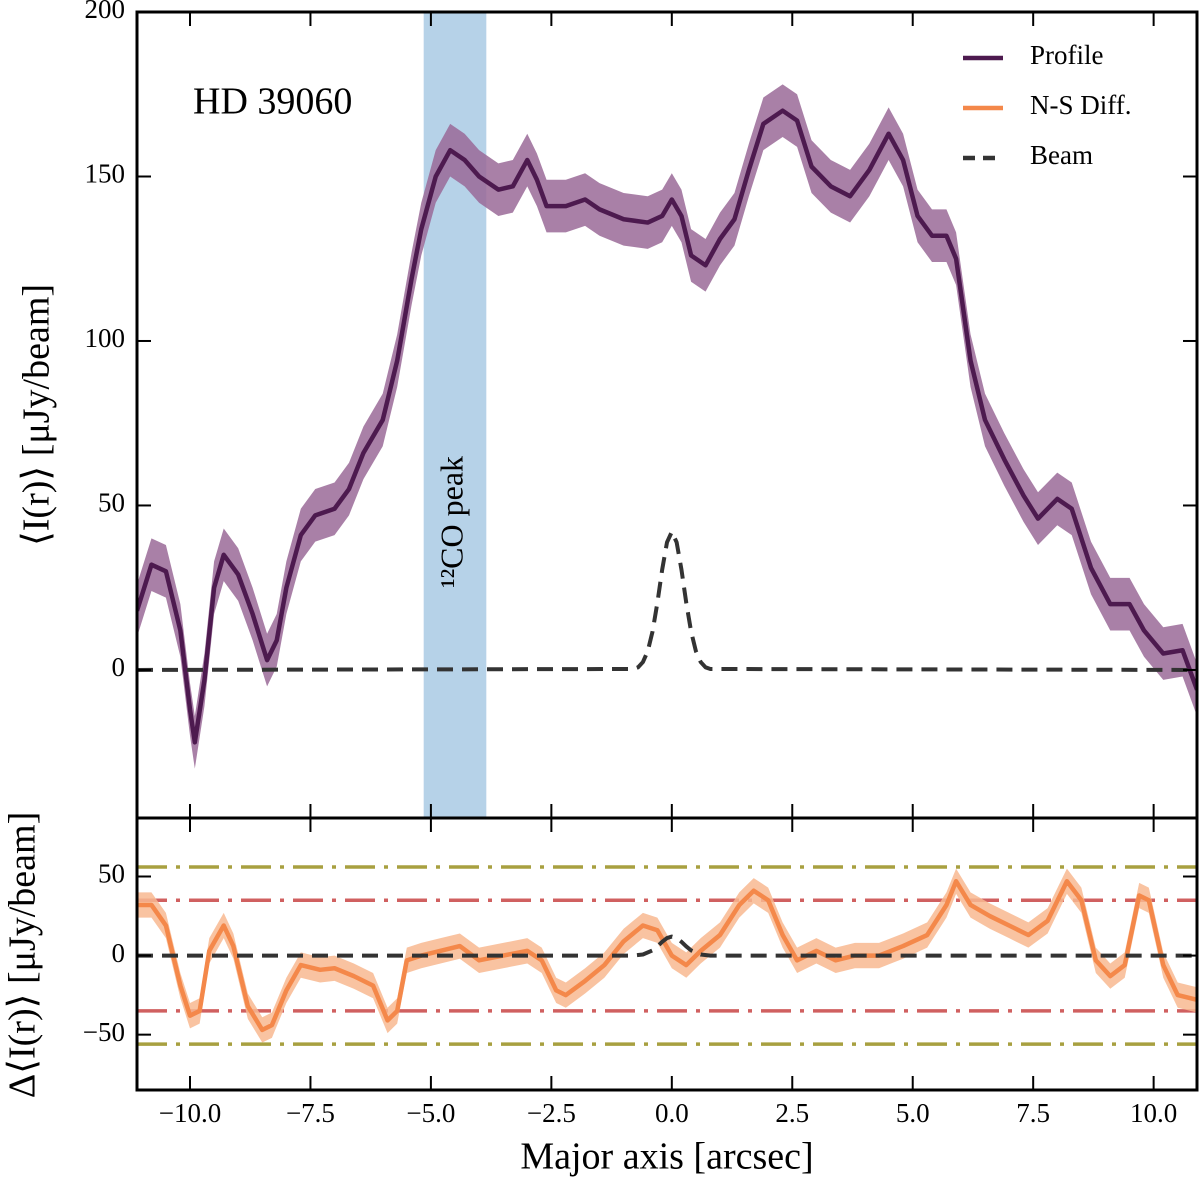 The height and width of the screenshot is (1196, 1200). What do you see at coordinates (1061, 155) in the screenshot?
I see `legend-label: Beam` at bounding box center [1061, 155].